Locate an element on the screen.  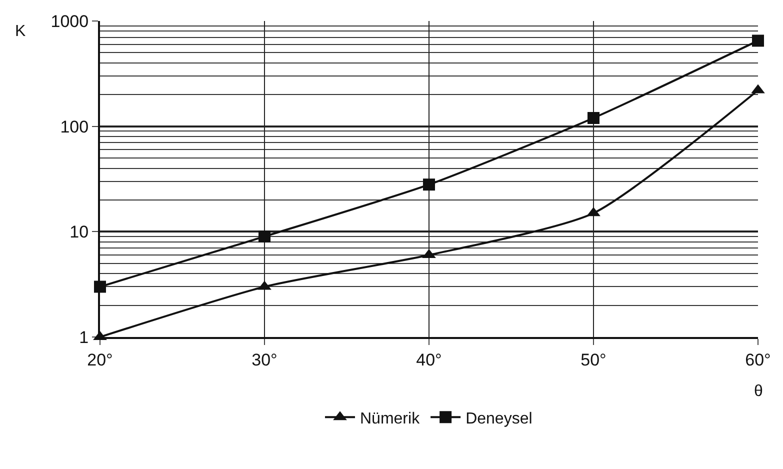
x-tick-label: 30° is located at coordinates (265, 360).